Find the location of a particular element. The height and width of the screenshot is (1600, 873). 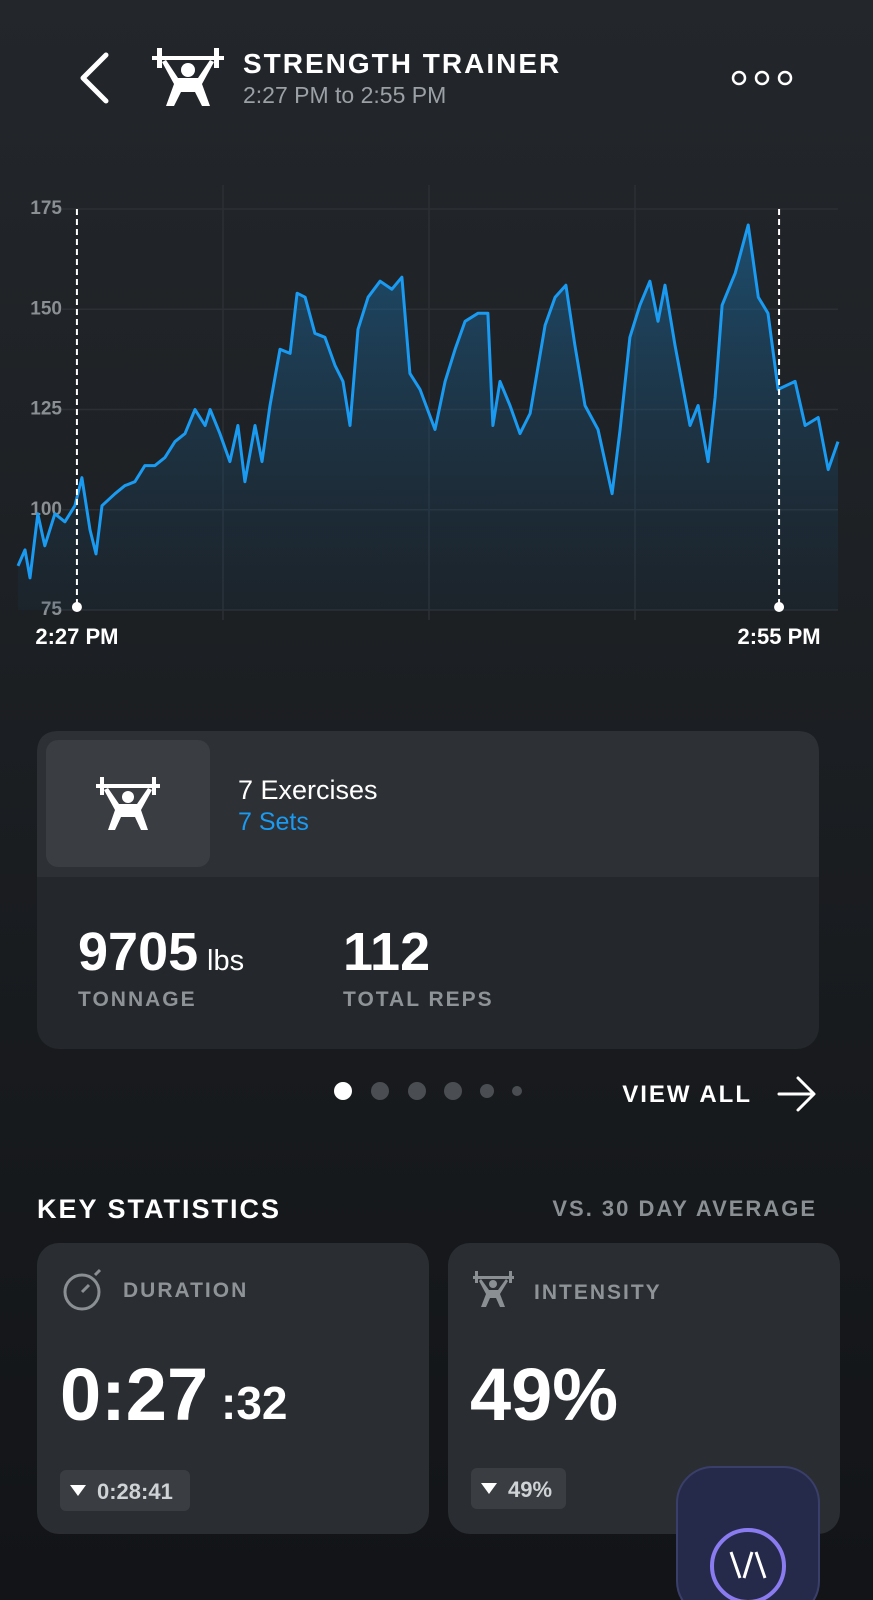

stat-value: 0:27 is located at coordinates (134, 1394).